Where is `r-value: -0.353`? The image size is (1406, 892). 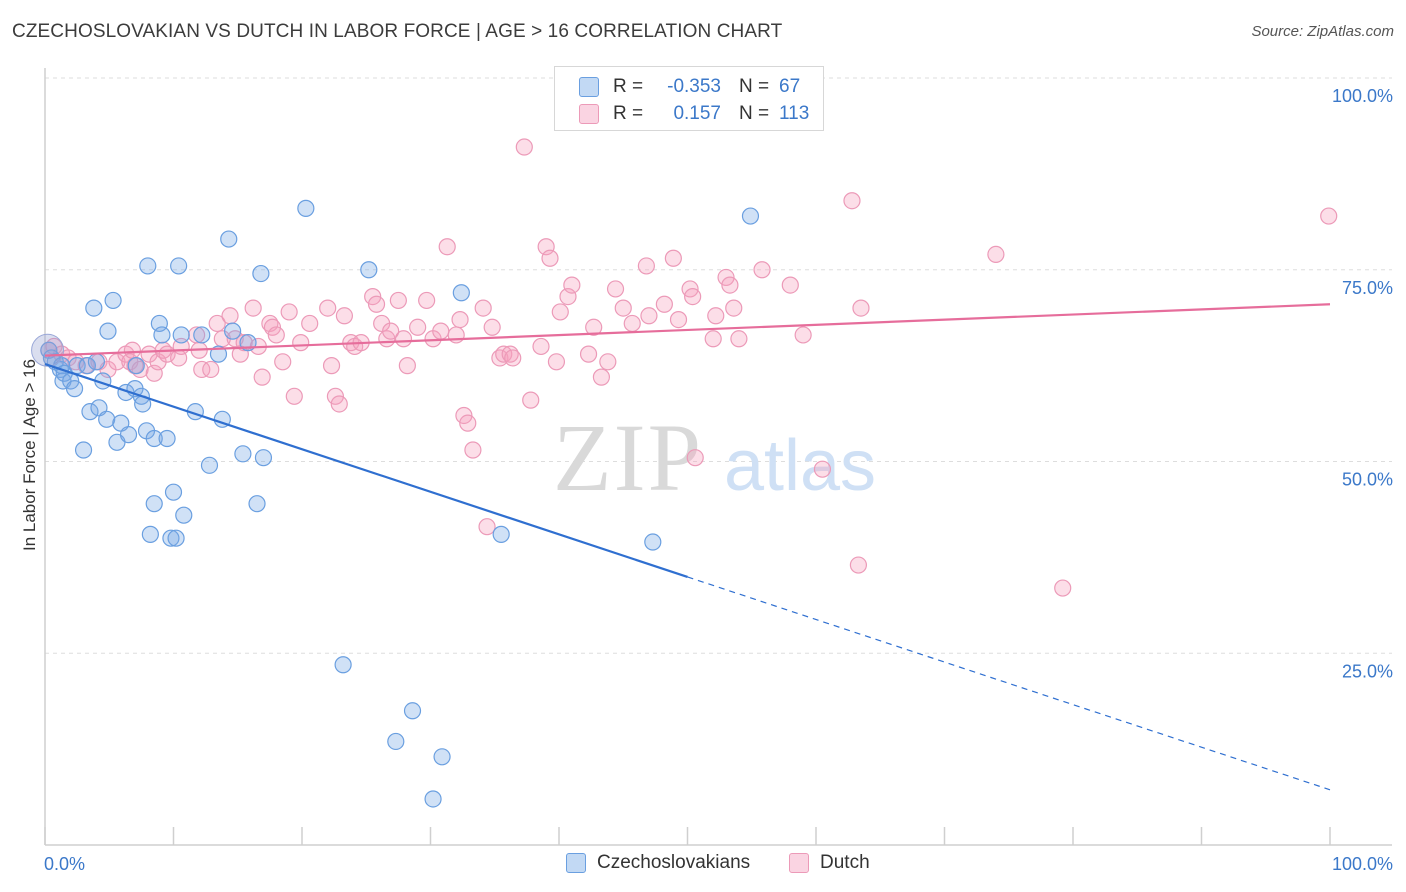
r-value: -0.353 is located at coordinates (694, 86).